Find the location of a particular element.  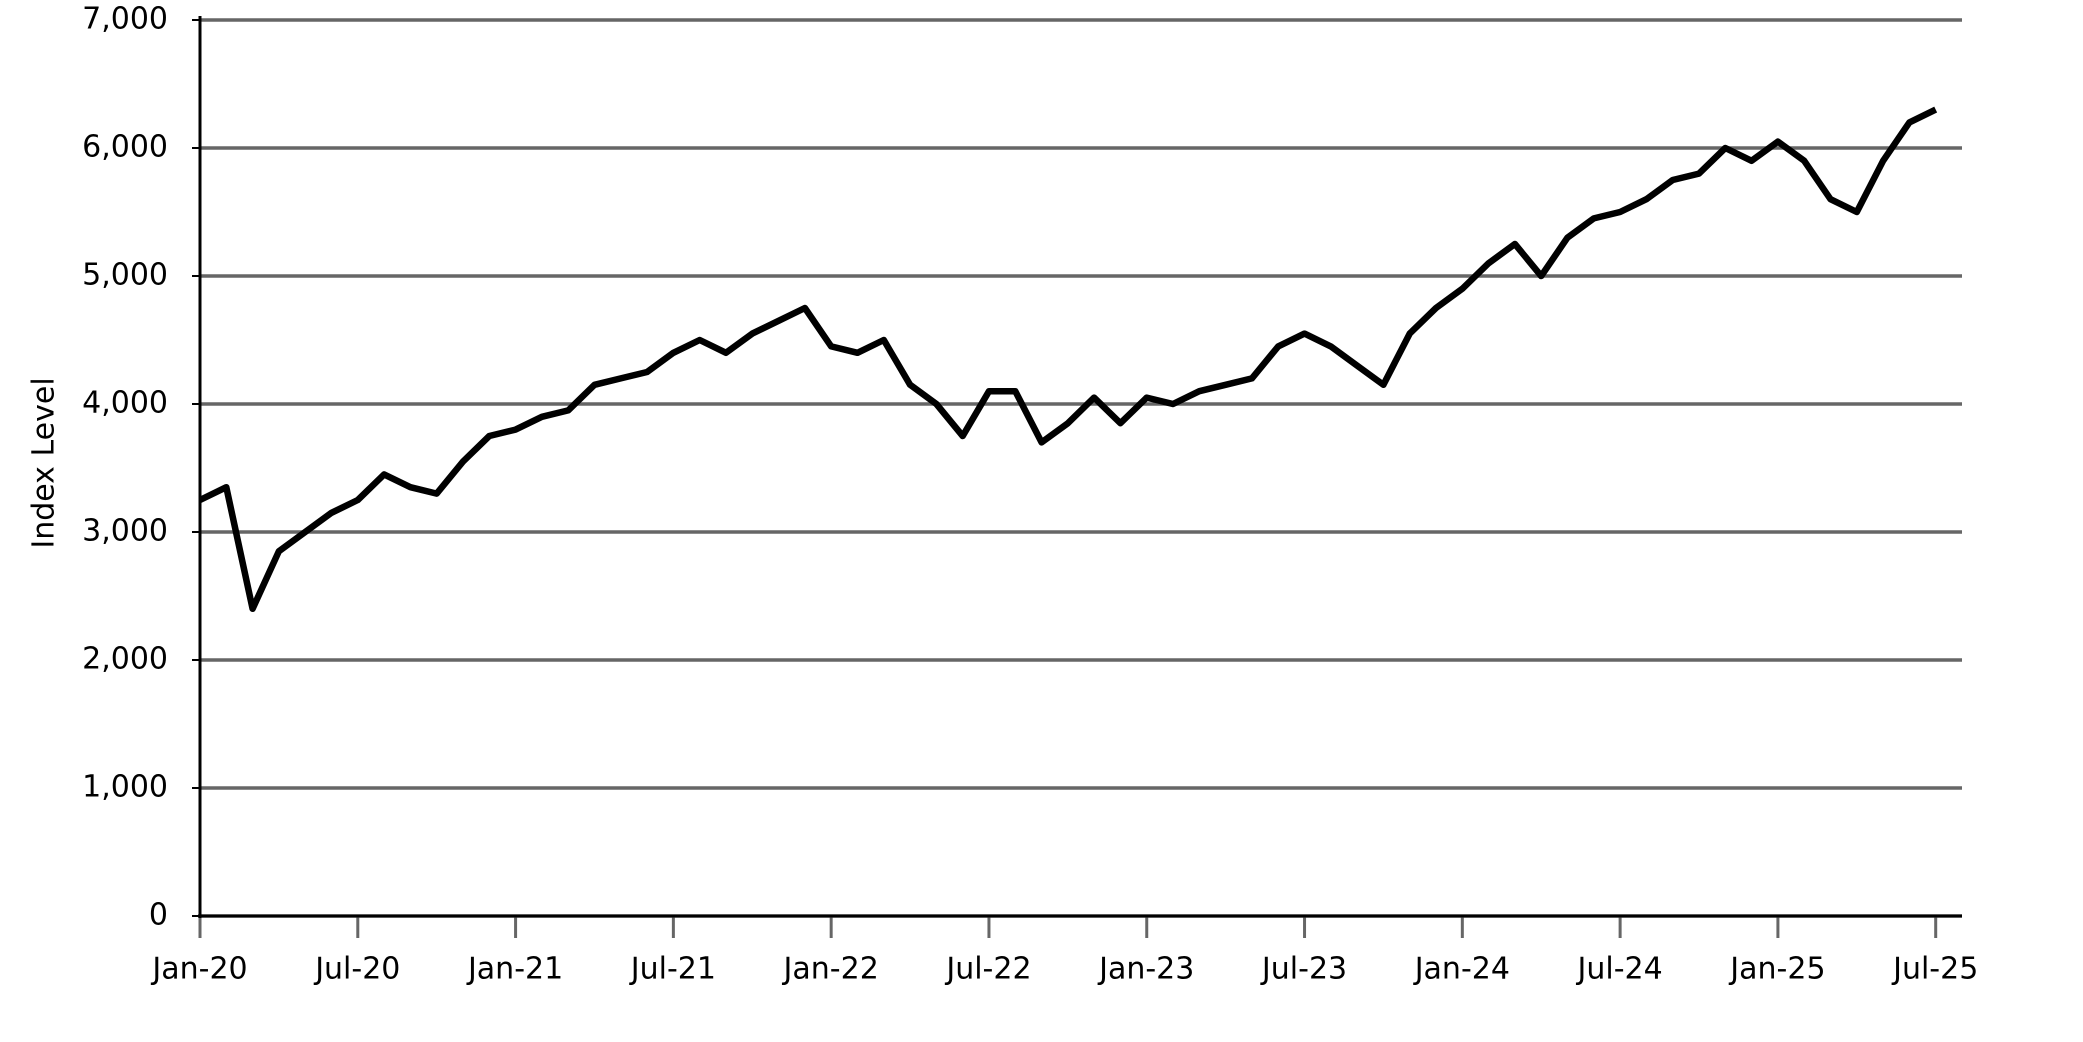

x-tick-label: Jul-23 is located at coordinates (1303, 969).